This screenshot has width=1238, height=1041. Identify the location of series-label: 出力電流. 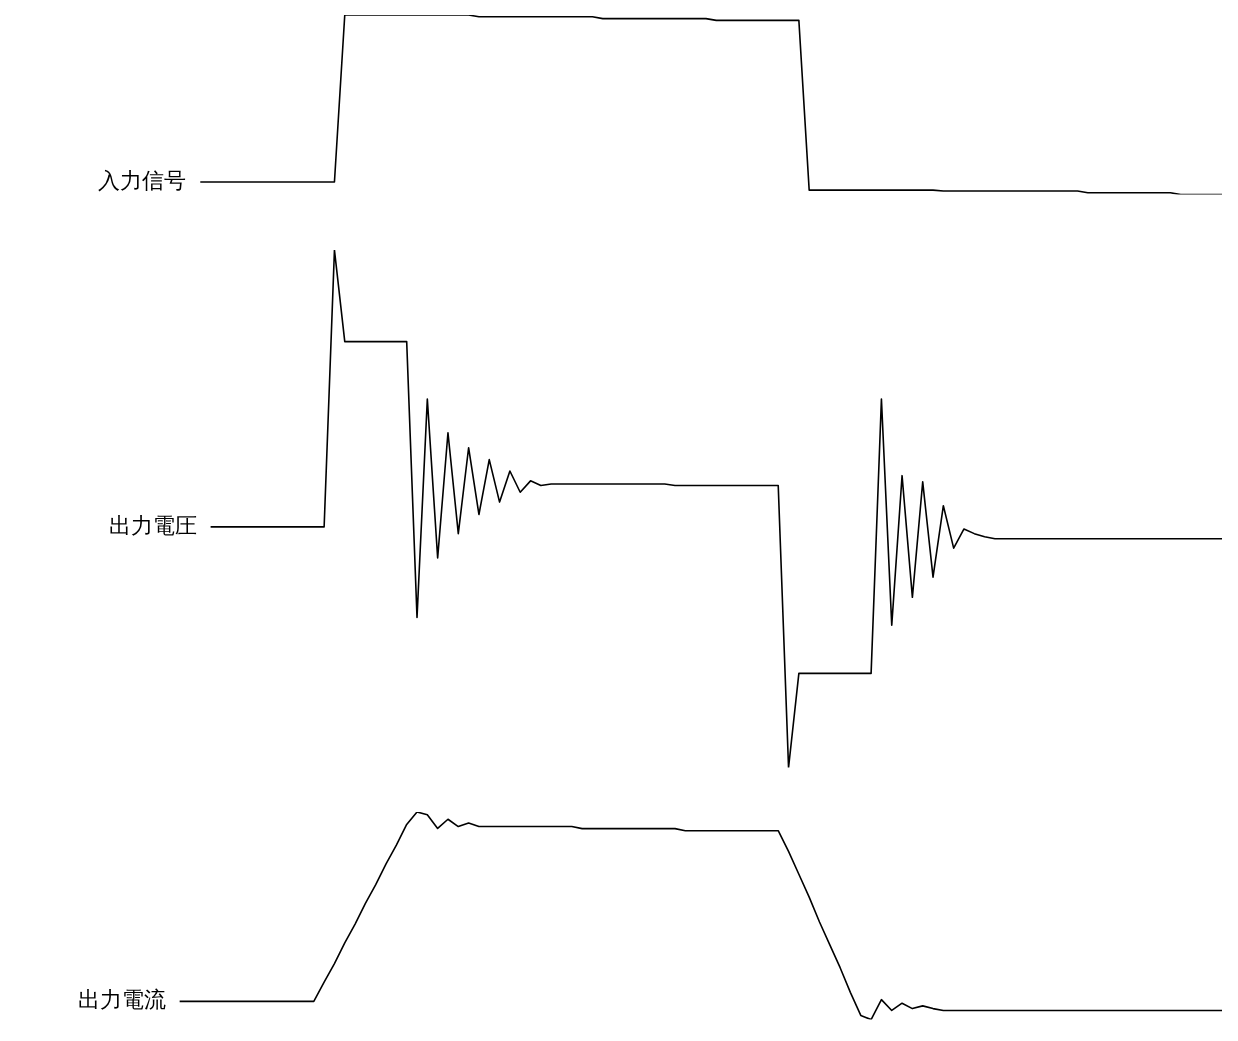
(121, 1000).